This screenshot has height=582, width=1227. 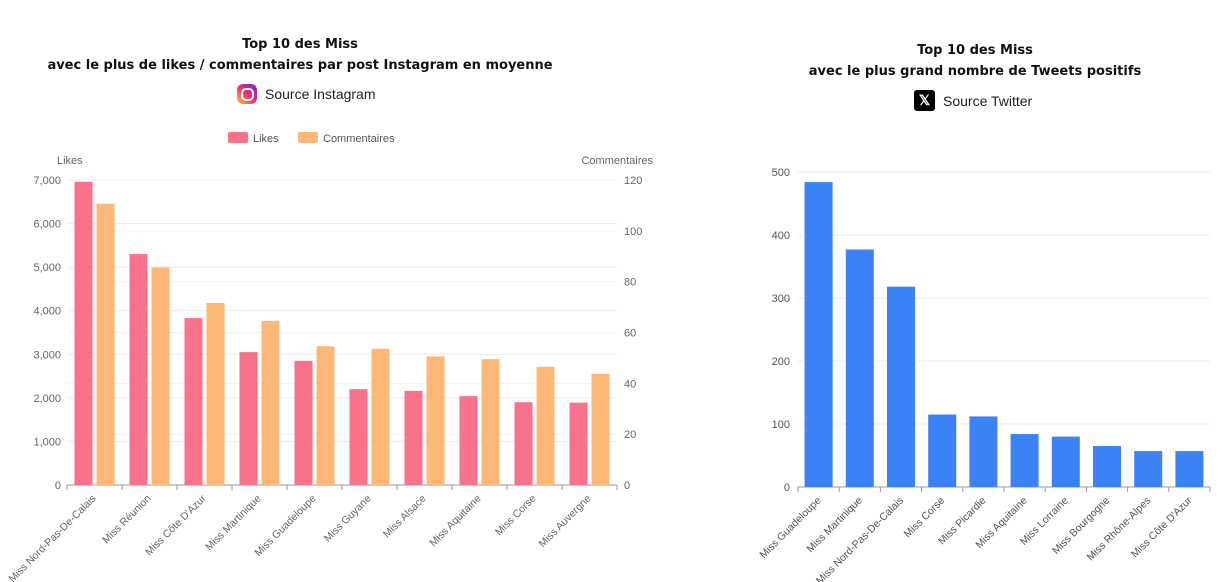 What do you see at coordinates (52, 537) in the screenshot?
I see `x-tick-label: Miss Nord-Pas-De-Calais` at bounding box center [52, 537].